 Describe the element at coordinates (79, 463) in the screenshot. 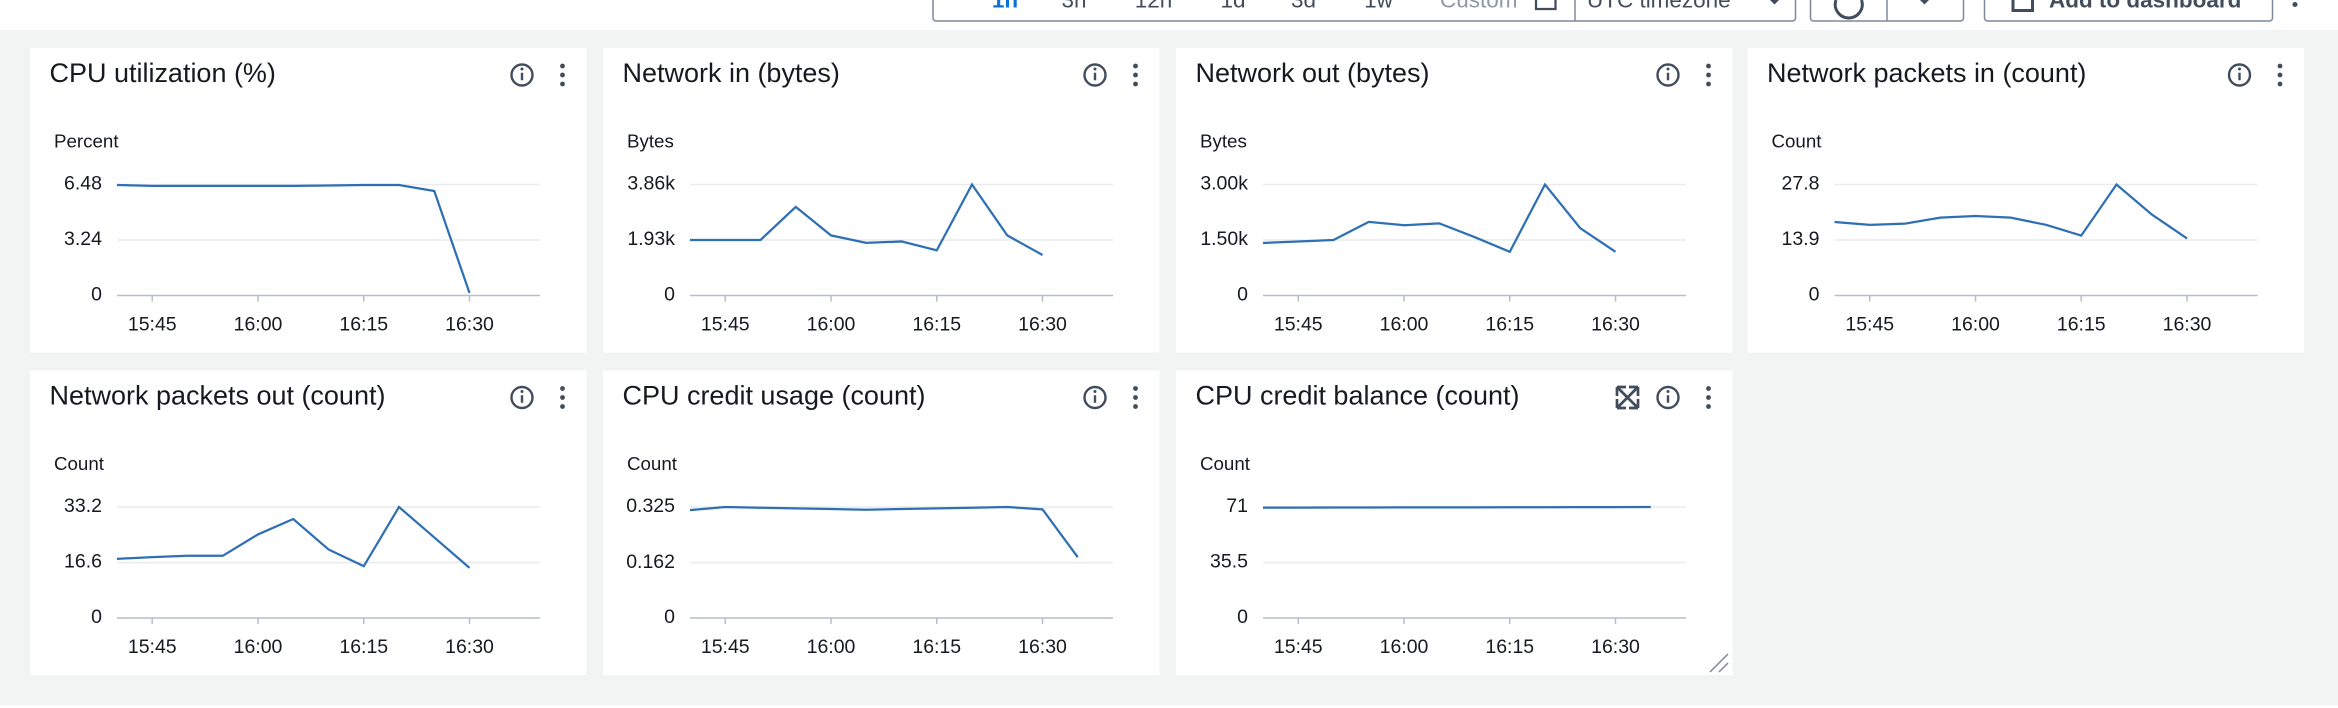

I see `y-axis-label: Count` at that location.